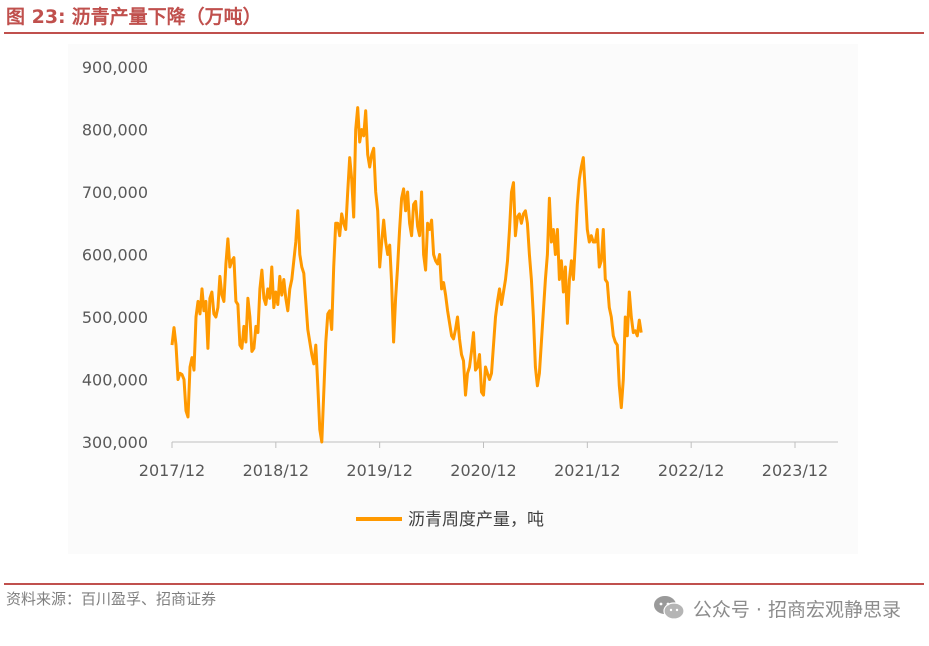 The height and width of the screenshot is (646, 929). What do you see at coordinates (172, 470) in the screenshot?
I see `x-tick-label: 2017/12` at bounding box center [172, 470].